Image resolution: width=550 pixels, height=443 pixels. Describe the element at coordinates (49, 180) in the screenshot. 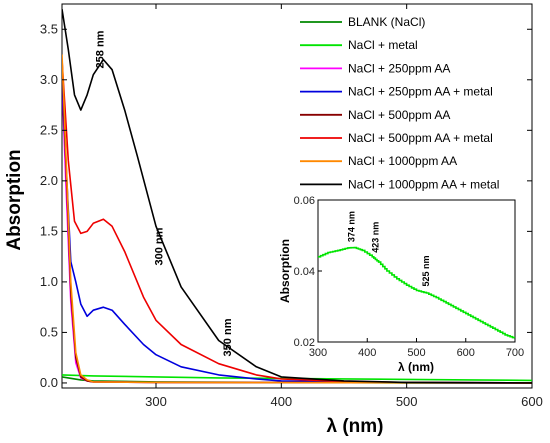

I see `y-tick-label-4: 2.0` at that location.